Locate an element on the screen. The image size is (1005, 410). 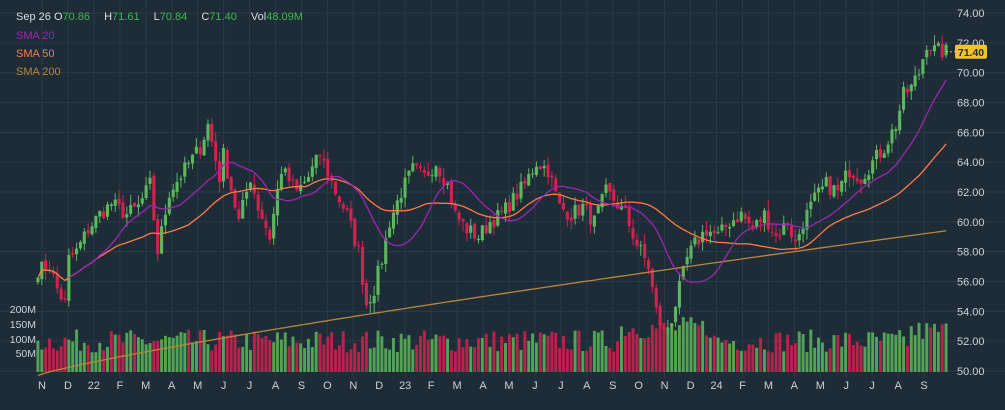
x-tick-label: 24 is located at coordinates (716, 386).